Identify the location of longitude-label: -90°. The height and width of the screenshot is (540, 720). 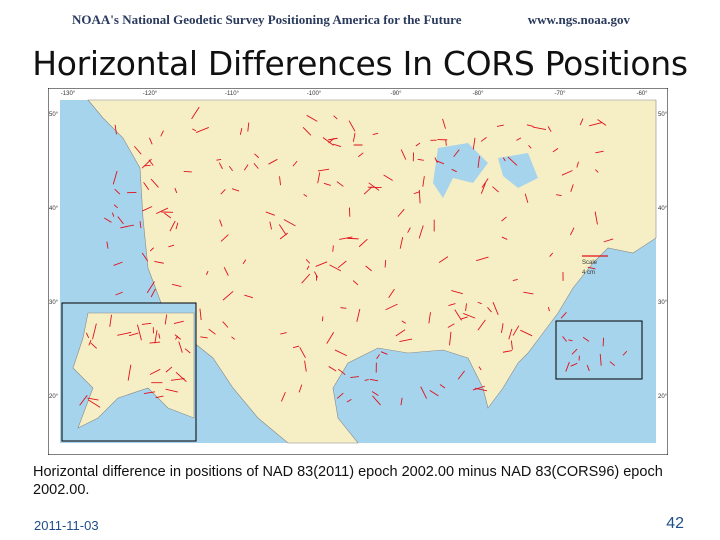
(396, 94).